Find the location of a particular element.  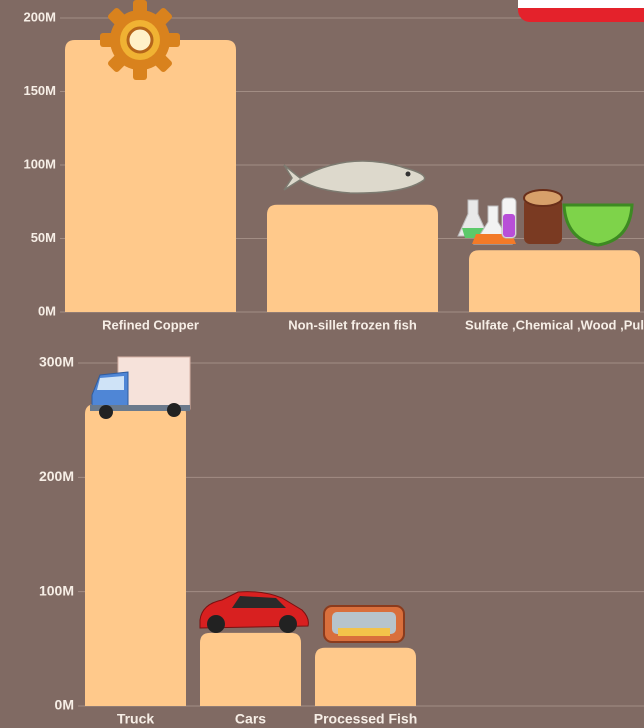

truck-icon is located at coordinates (140, 387).